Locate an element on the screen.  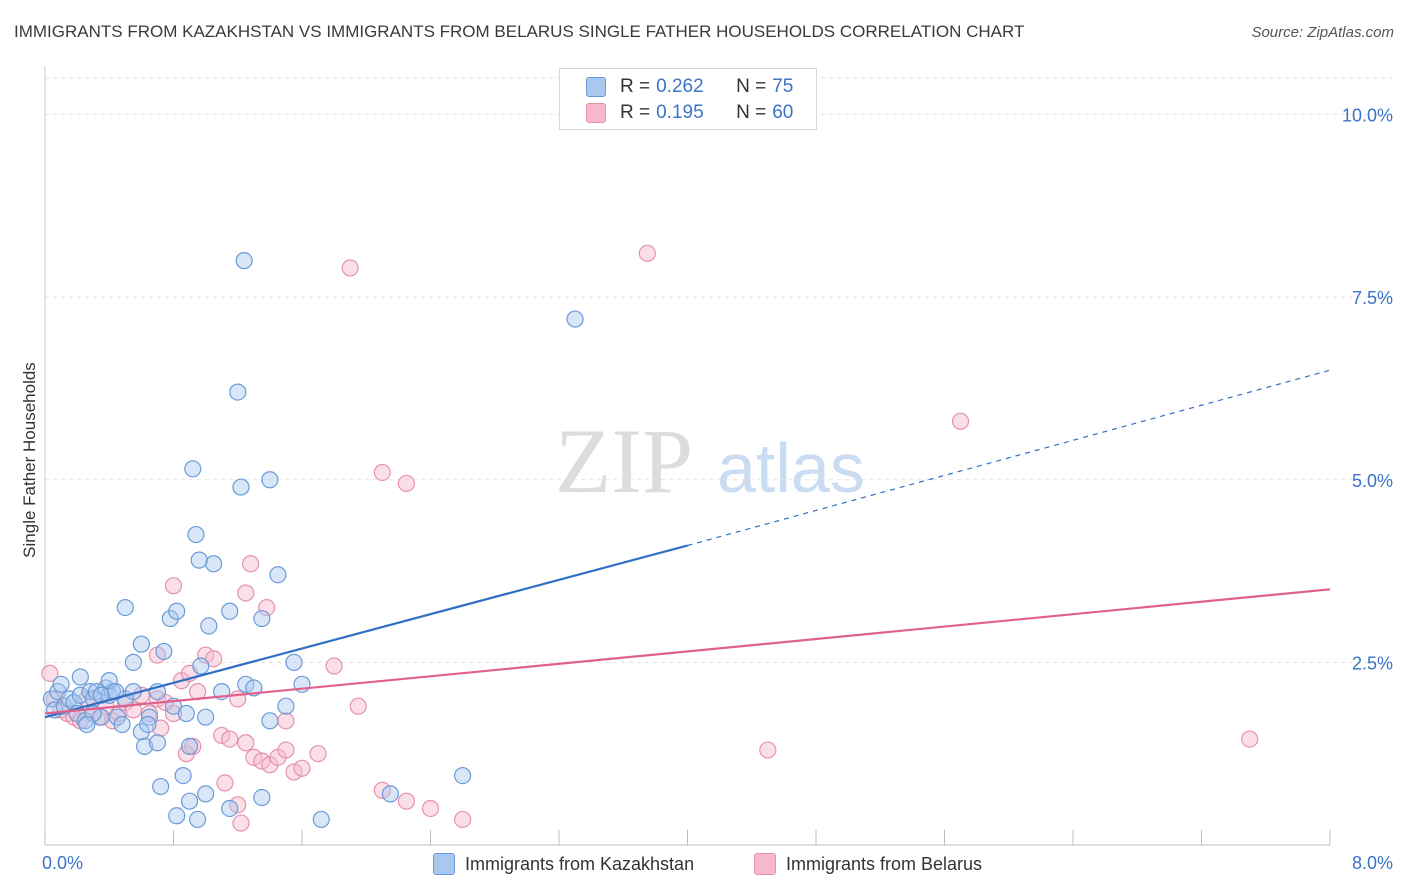
chart-source: Source: ZipAtlas.com is located at coordinates (1322, 32).